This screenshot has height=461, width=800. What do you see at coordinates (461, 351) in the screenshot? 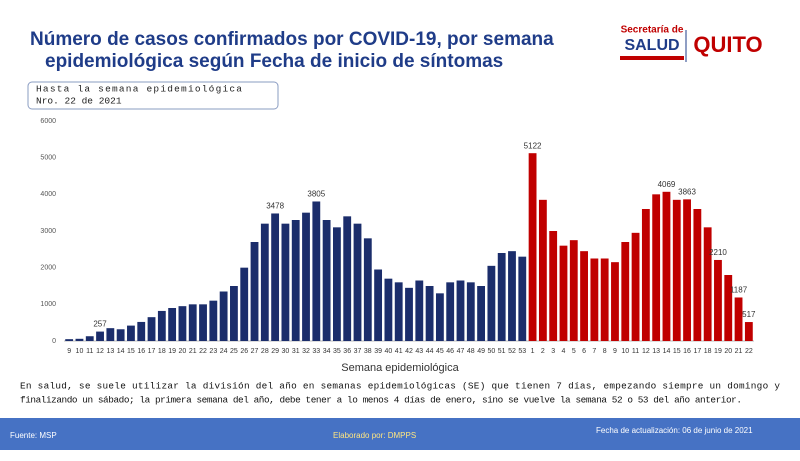
I see `x-tick-label: 47` at bounding box center [461, 351].